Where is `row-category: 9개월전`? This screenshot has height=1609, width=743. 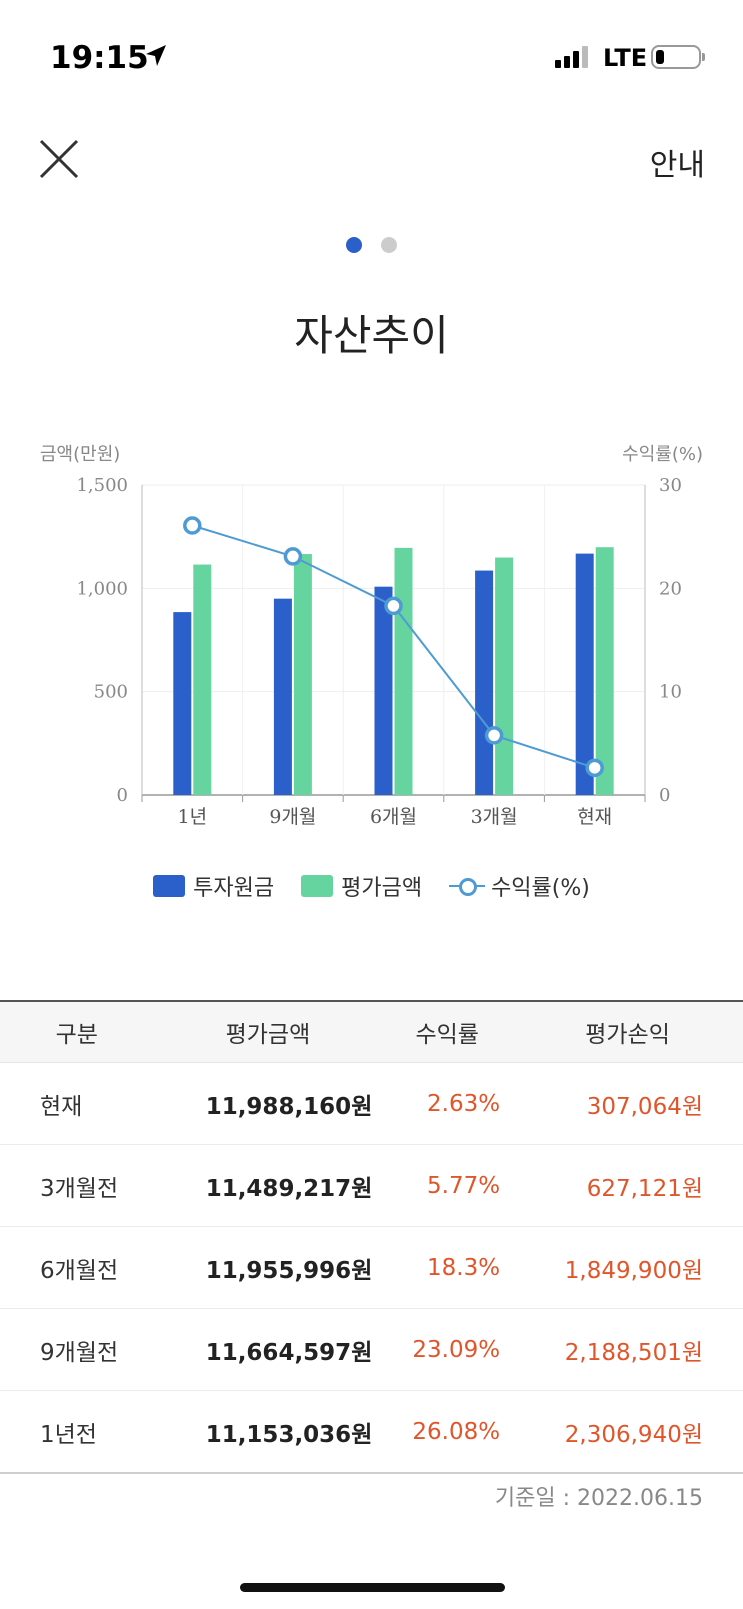
row-category: 9개월전 is located at coordinates (77, 1349).